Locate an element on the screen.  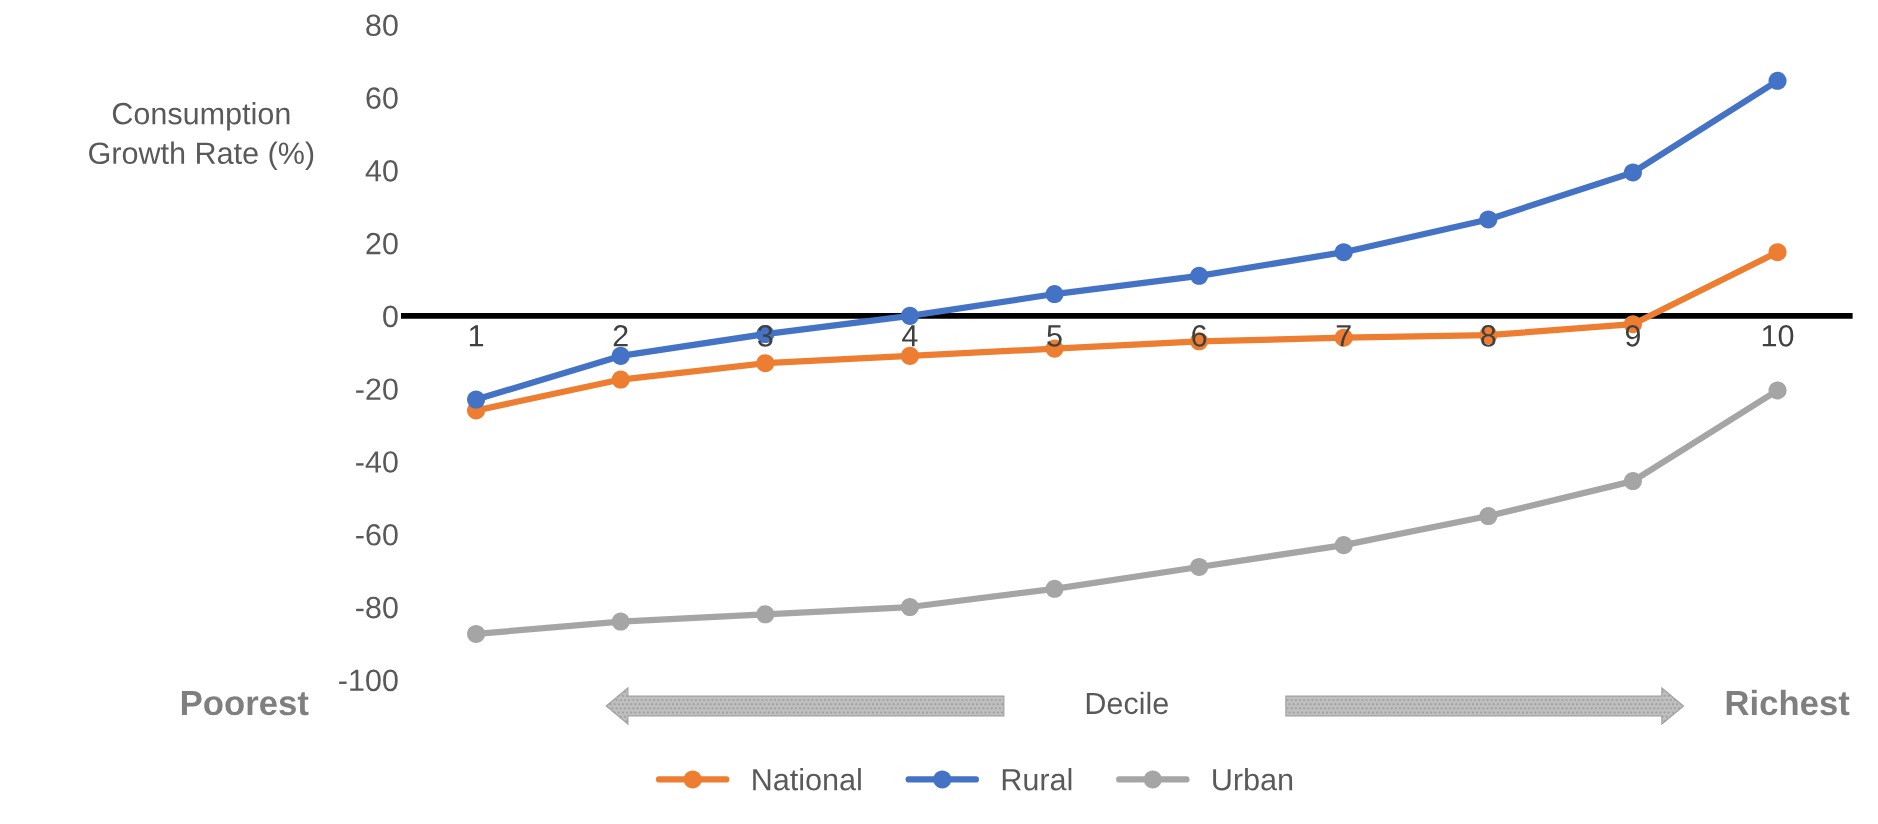
y-tick-label: -60 is located at coordinates (377, 534).